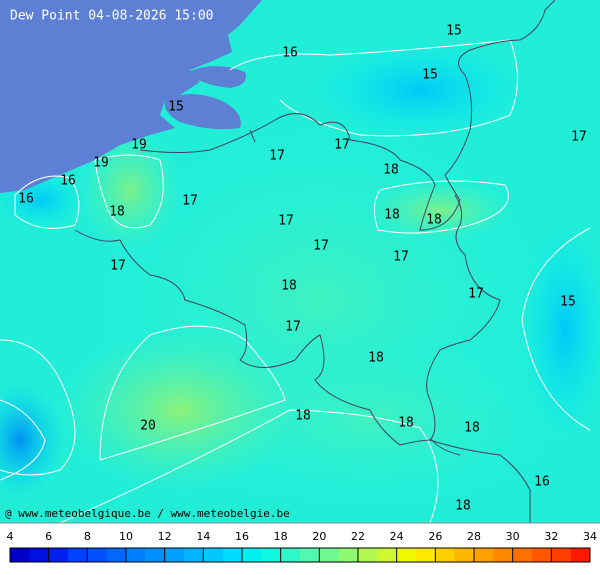 This screenshot has width=600, height=575. I want to click on colorbar-label: 34, so click(590, 536).